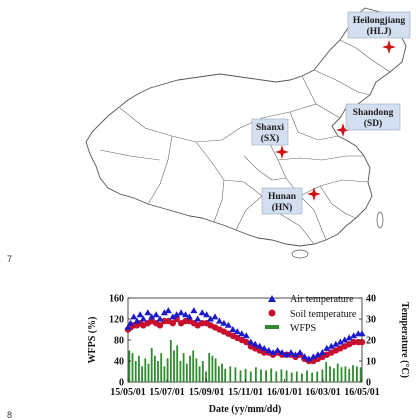  What do you see at coordinates (404, 340) in the screenshot?
I see `y-axis-title-right: Temperature (°C)` at bounding box center [404, 340].